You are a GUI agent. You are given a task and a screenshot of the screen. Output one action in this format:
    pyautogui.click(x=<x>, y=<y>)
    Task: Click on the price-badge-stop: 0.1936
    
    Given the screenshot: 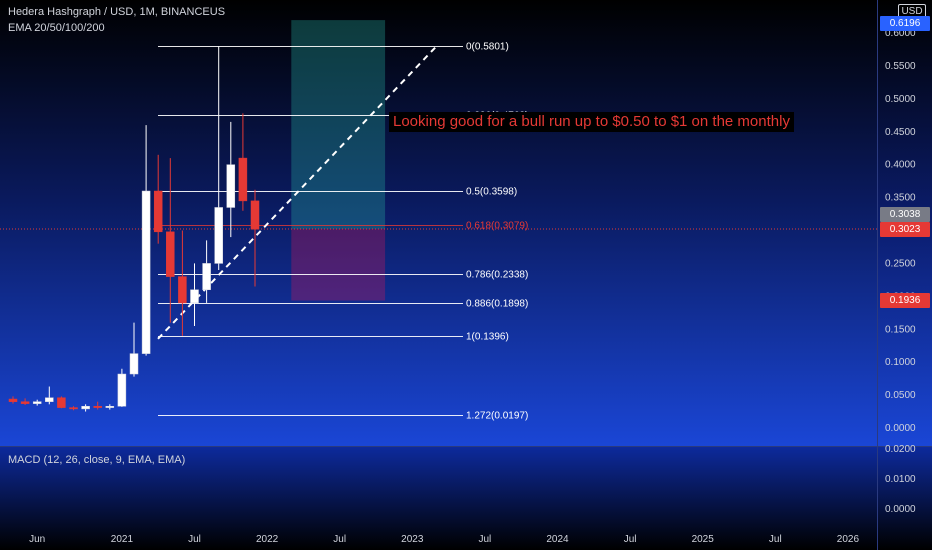 What is the action you would take?
    pyautogui.click(x=905, y=300)
    